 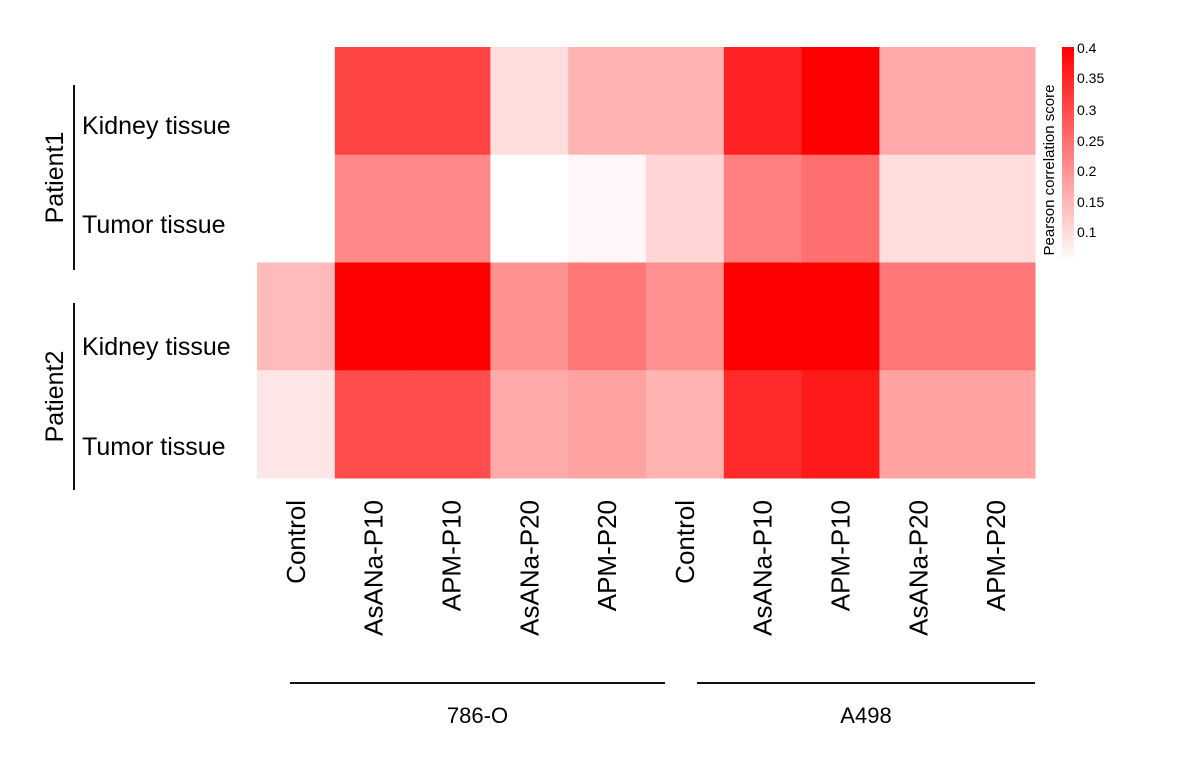 What do you see at coordinates (1090, 202) in the screenshot?
I see `colorbar-tick-label: 0.15` at bounding box center [1090, 202].